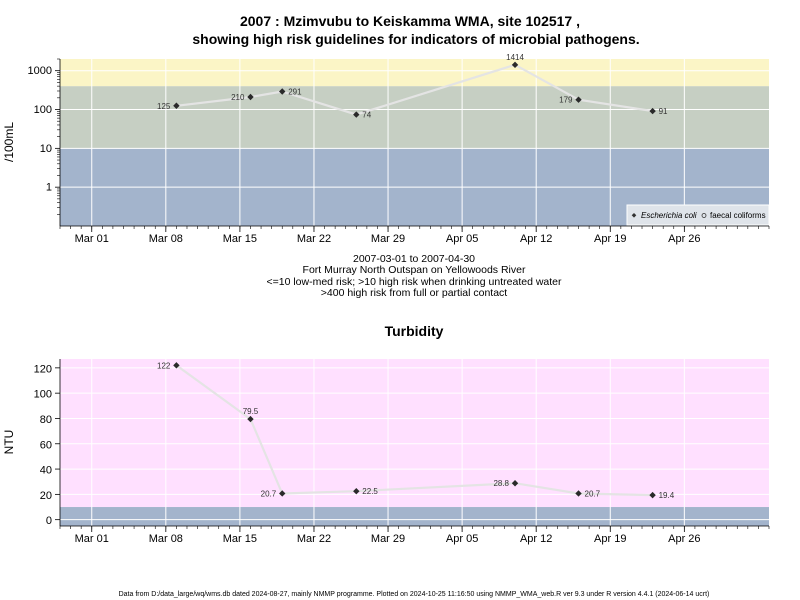 The height and width of the screenshot is (600, 800). I want to click on chart1-points: 125 210 291 74 1414 179 91, so click(412, 86).